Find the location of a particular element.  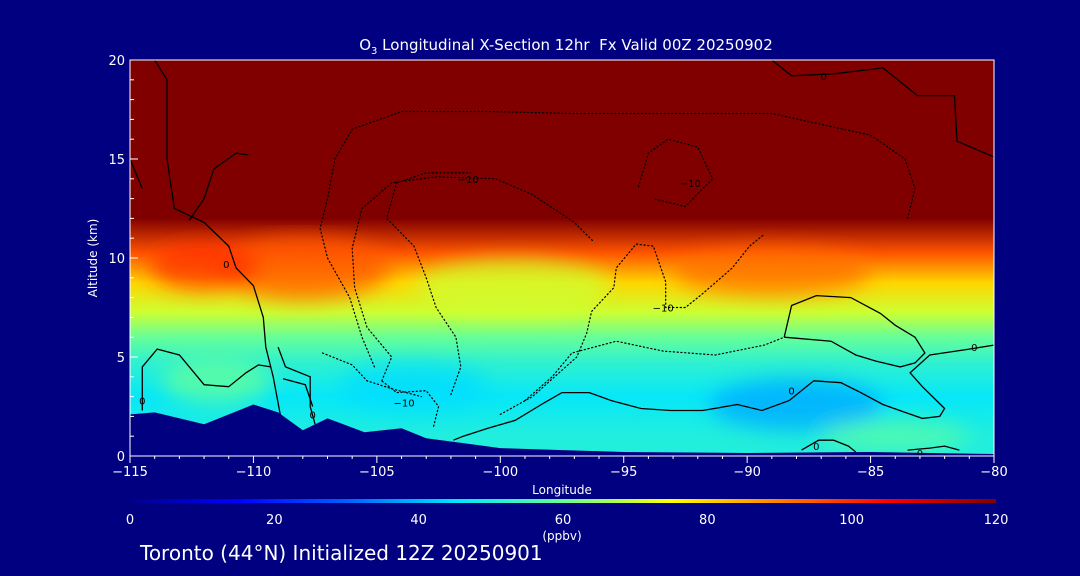

colorbar is located at coordinates (563, 501).